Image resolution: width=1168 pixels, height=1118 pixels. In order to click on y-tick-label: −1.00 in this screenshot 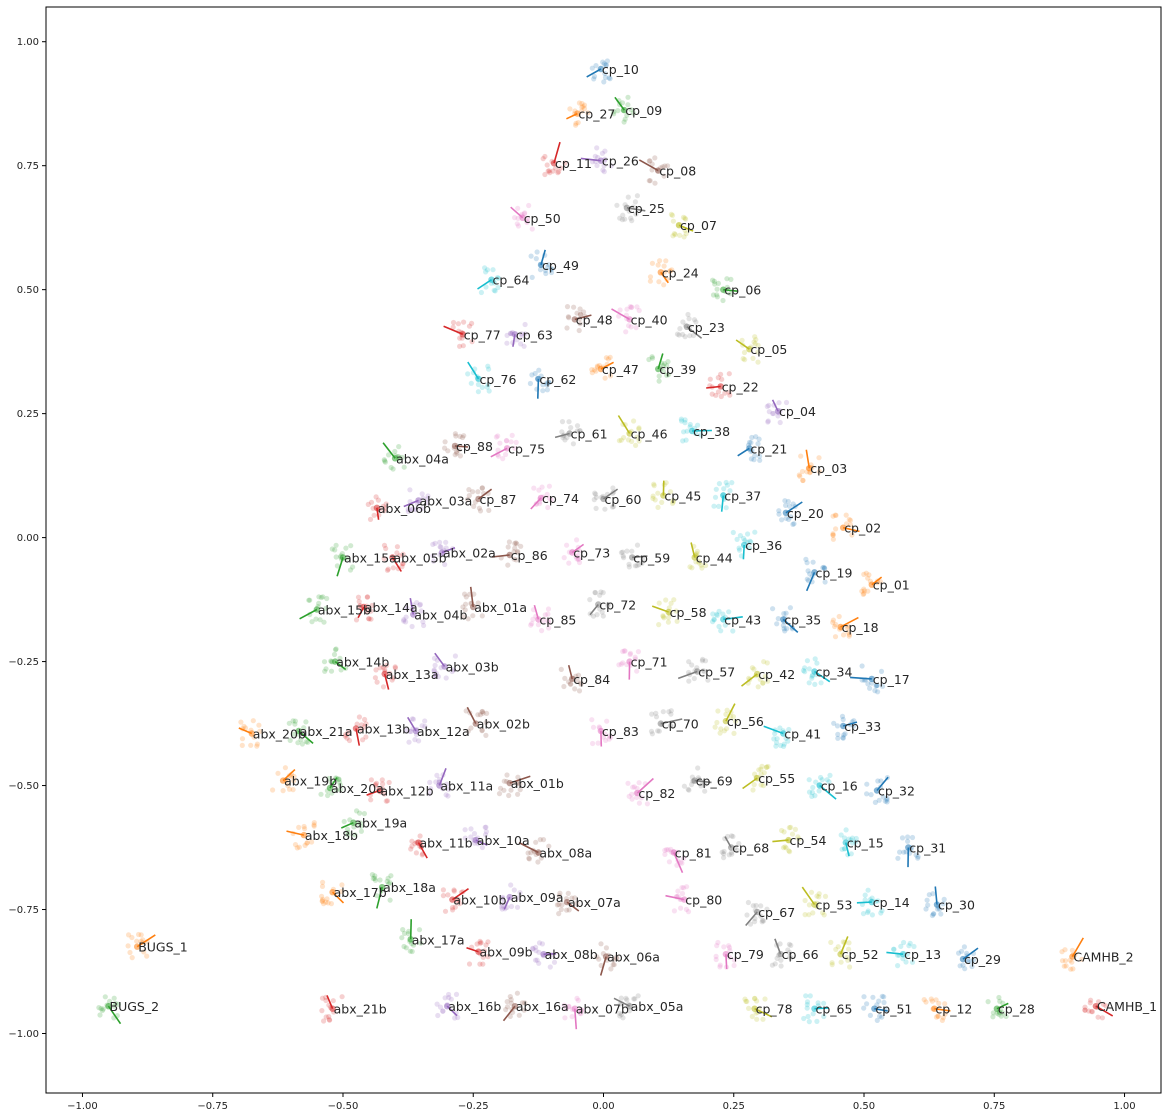, I will do `click(23, 1034)`.